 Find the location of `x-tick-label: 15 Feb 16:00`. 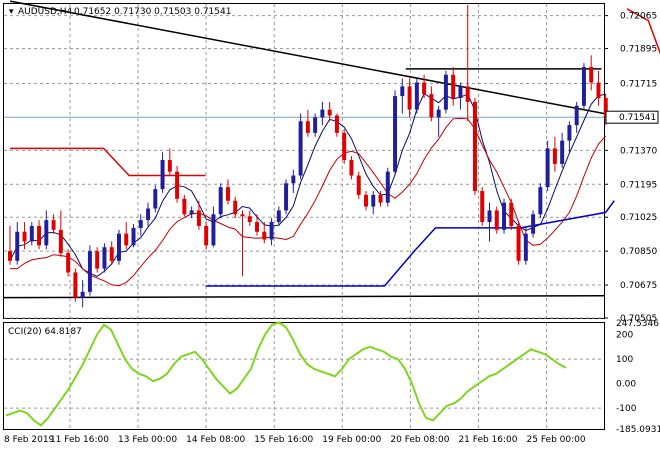

x-tick-label: 15 Feb 16:00 is located at coordinates (283, 440).